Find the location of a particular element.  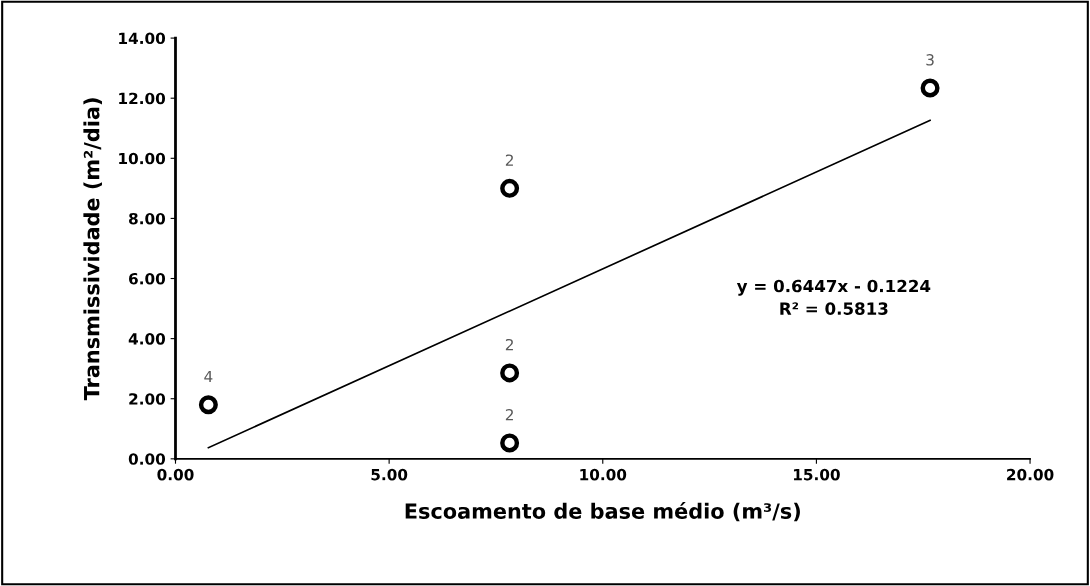

y-axis-title: Transmissividade (m²/dia) is located at coordinates (92, 249).